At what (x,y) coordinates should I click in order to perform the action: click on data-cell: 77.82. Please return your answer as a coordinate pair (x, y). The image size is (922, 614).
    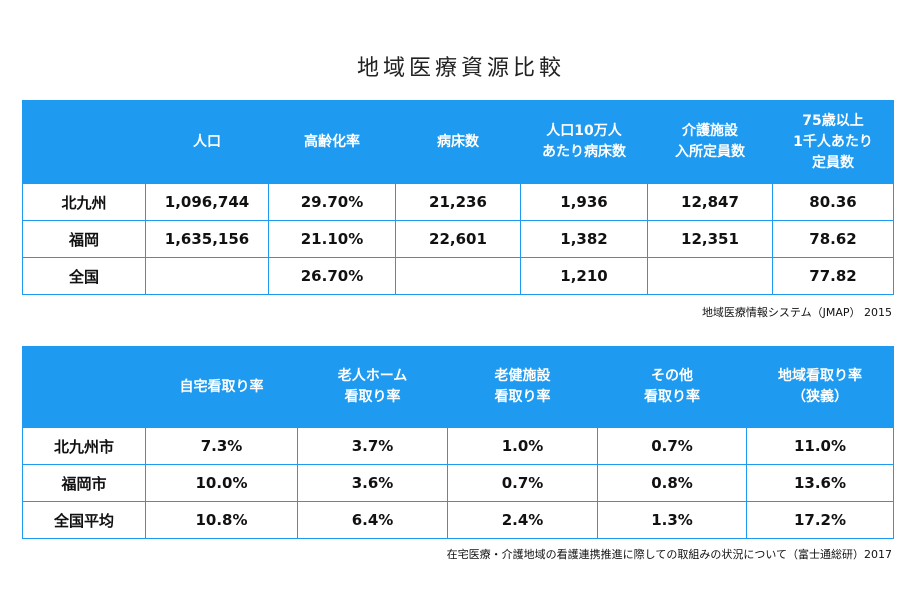
    Looking at the image, I should click on (833, 276).